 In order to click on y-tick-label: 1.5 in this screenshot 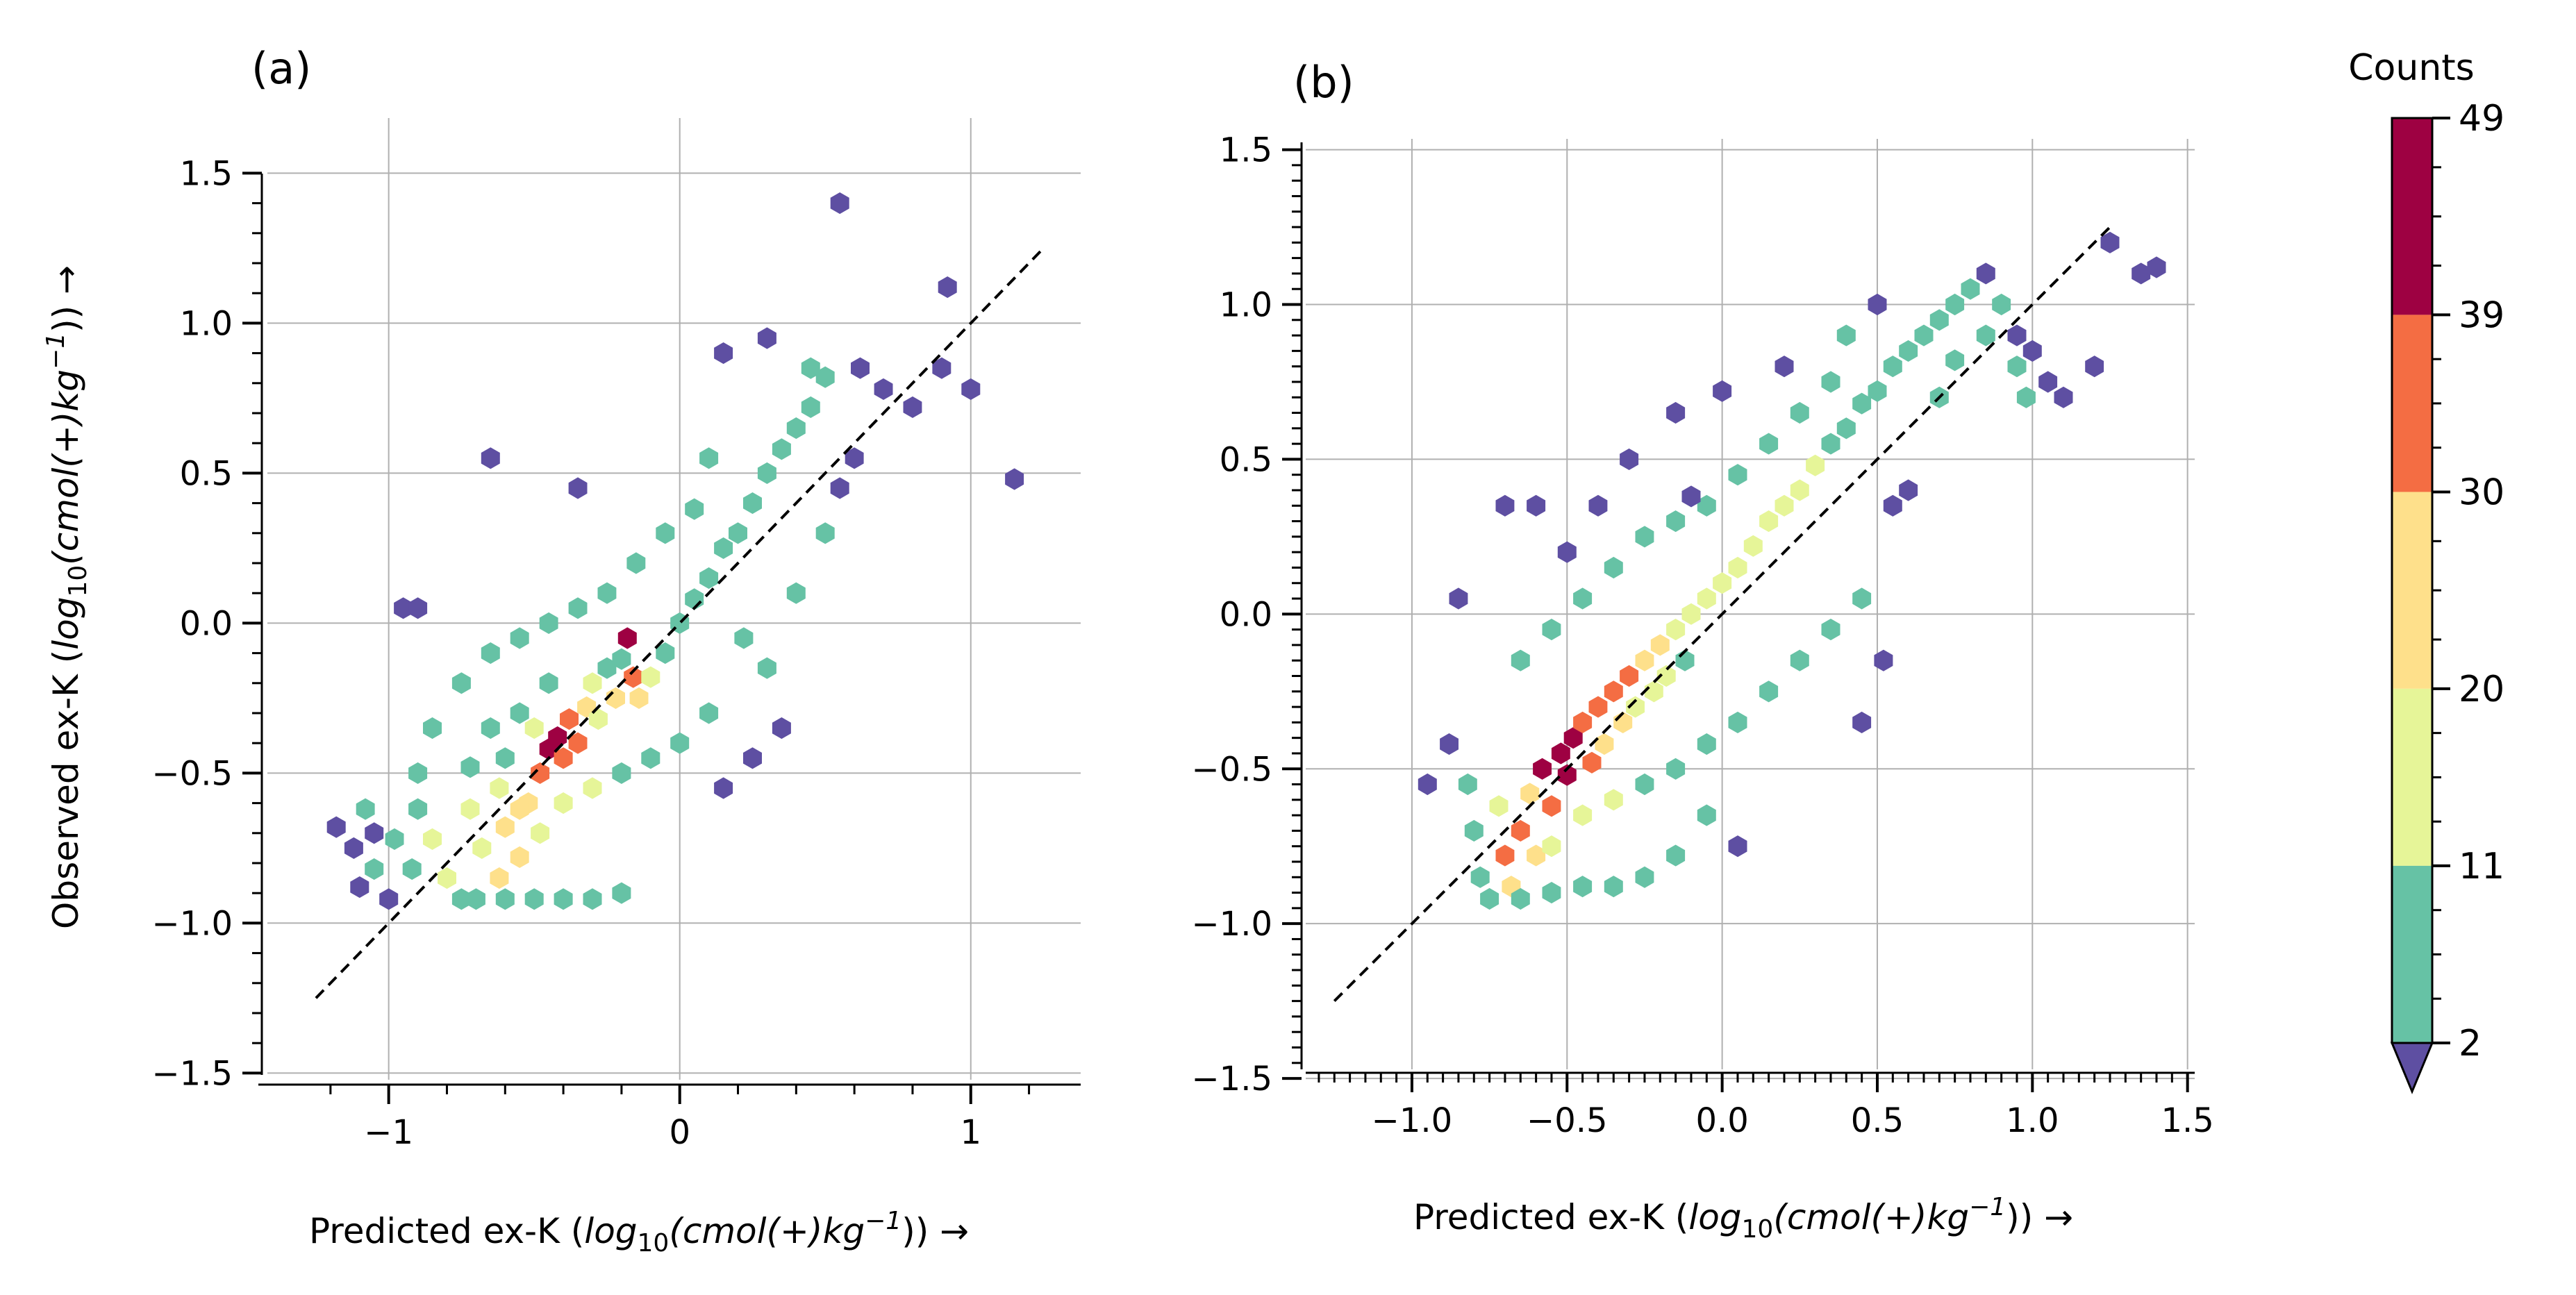, I will do `click(206, 173)`.